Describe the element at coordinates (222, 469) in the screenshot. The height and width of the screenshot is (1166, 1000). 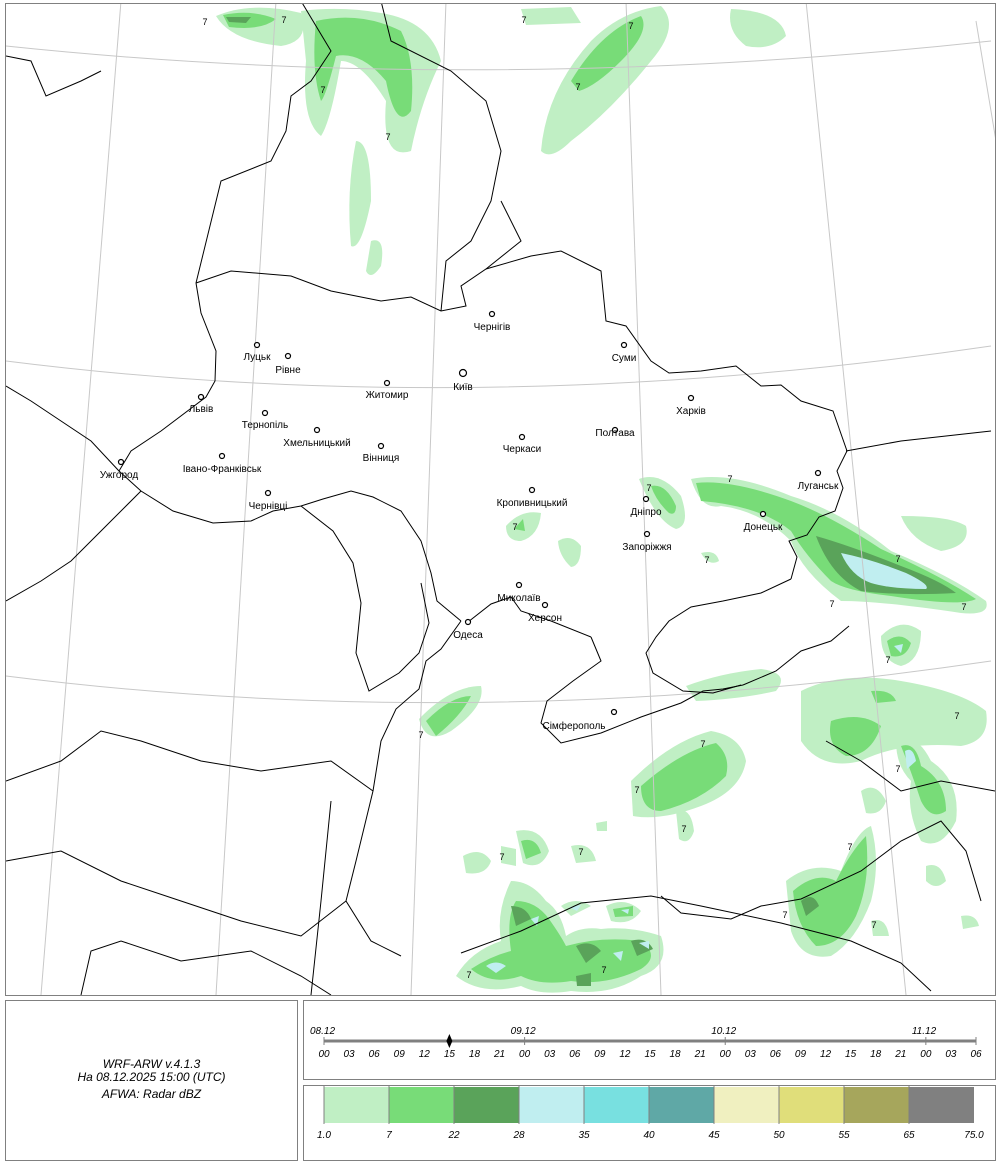
I see `city-label: Івано-Франківськ` at that location.